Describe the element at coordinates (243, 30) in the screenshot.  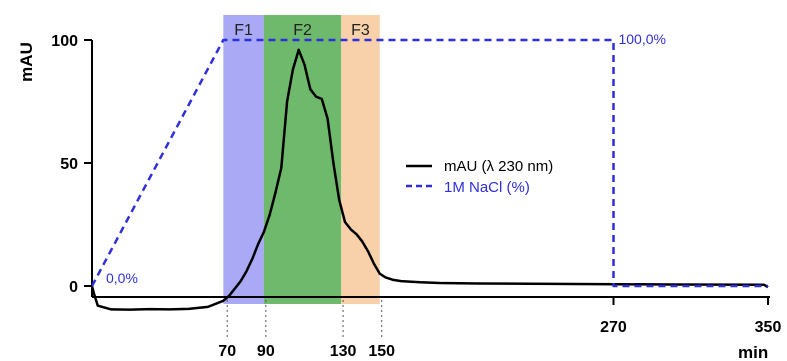
I see `band-label-f1: F1` at that location.